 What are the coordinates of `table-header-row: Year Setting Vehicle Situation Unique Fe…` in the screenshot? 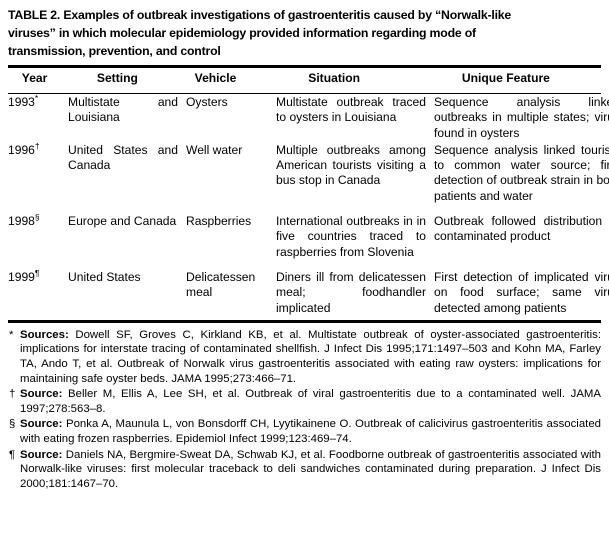 It's located at (304, 78).